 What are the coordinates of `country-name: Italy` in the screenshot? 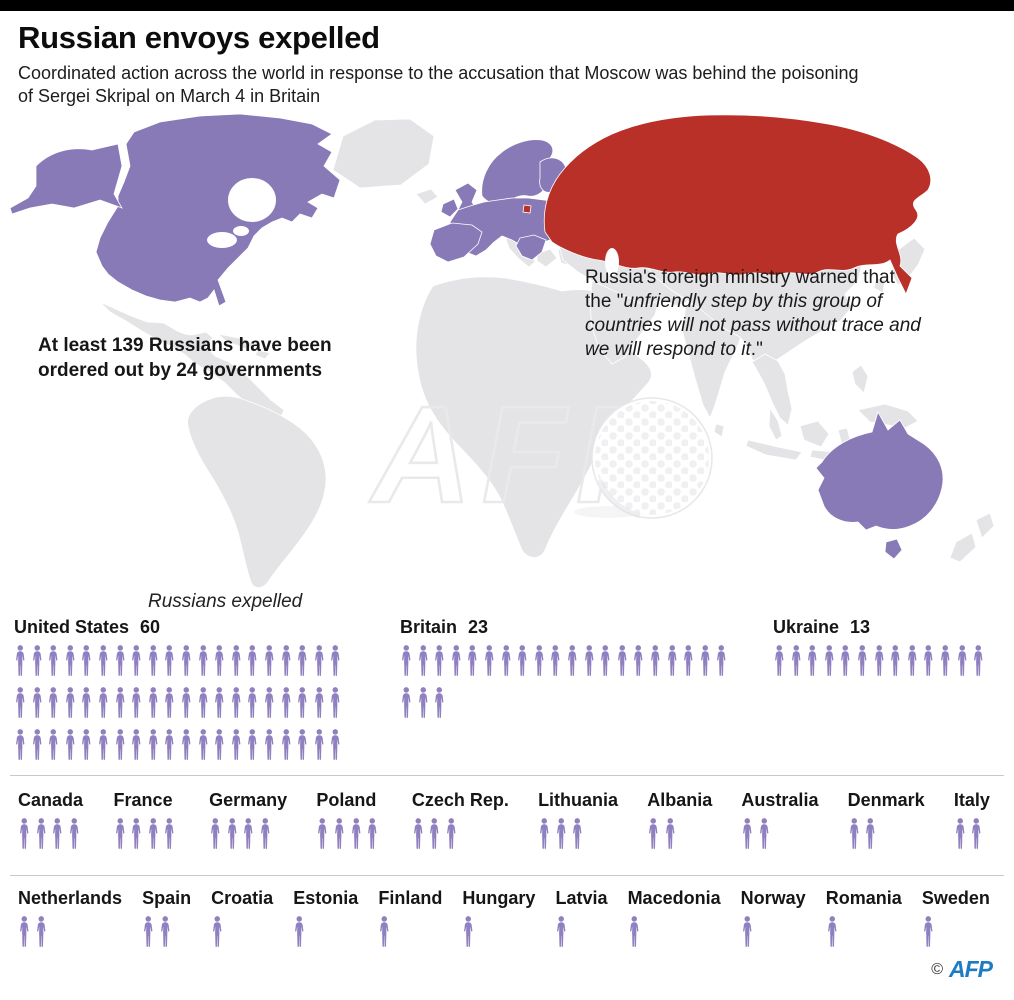 It's located at (971, 800).